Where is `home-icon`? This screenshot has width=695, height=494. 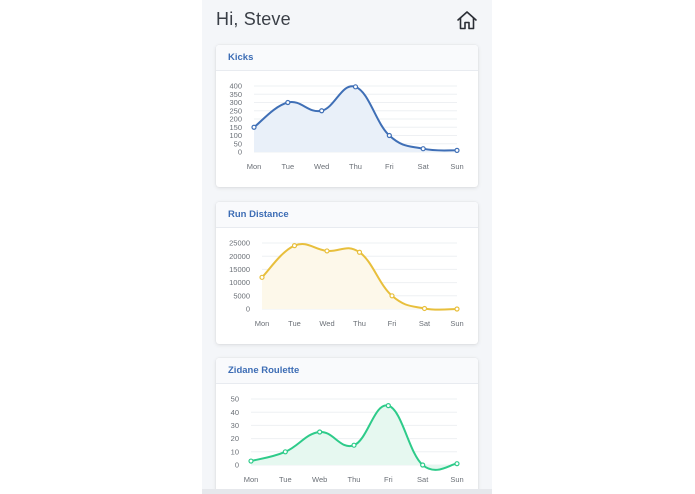 home-icon is located at coordinates (467, 20).